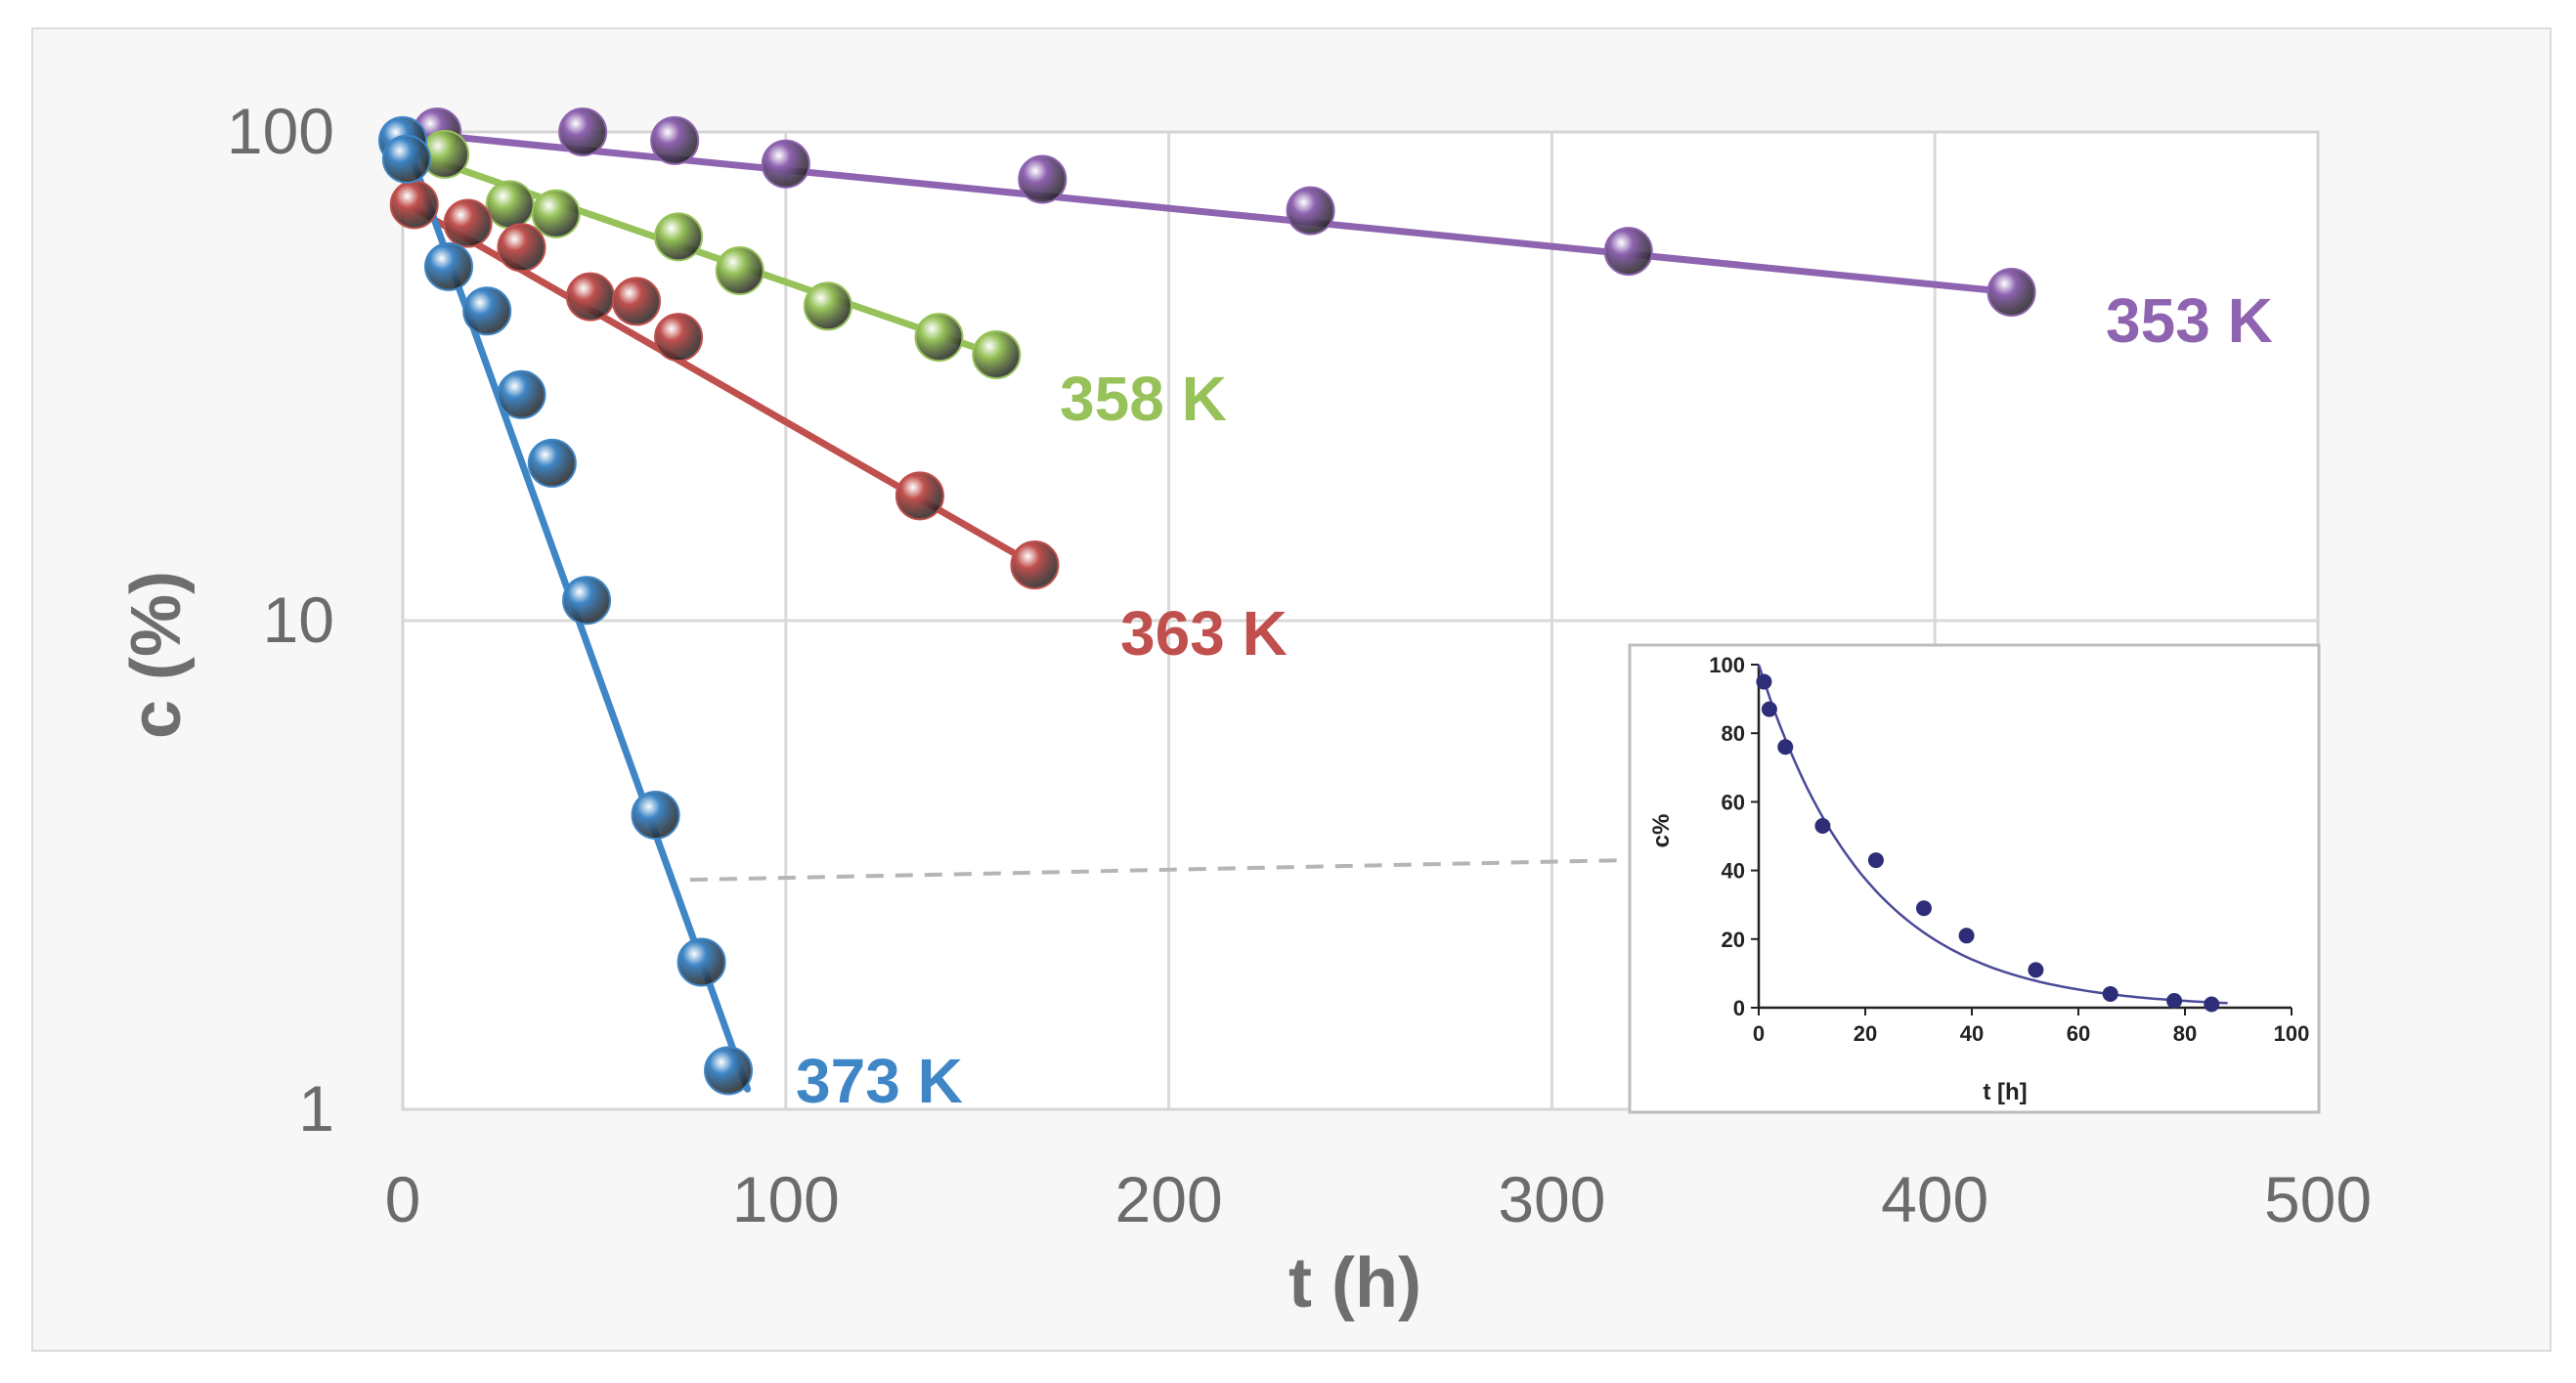  What do you see at coordinates (2292, 1034) in the screenshot?
I see `inset-x-tick-label: 100` at bounding box center [2292, 1034].